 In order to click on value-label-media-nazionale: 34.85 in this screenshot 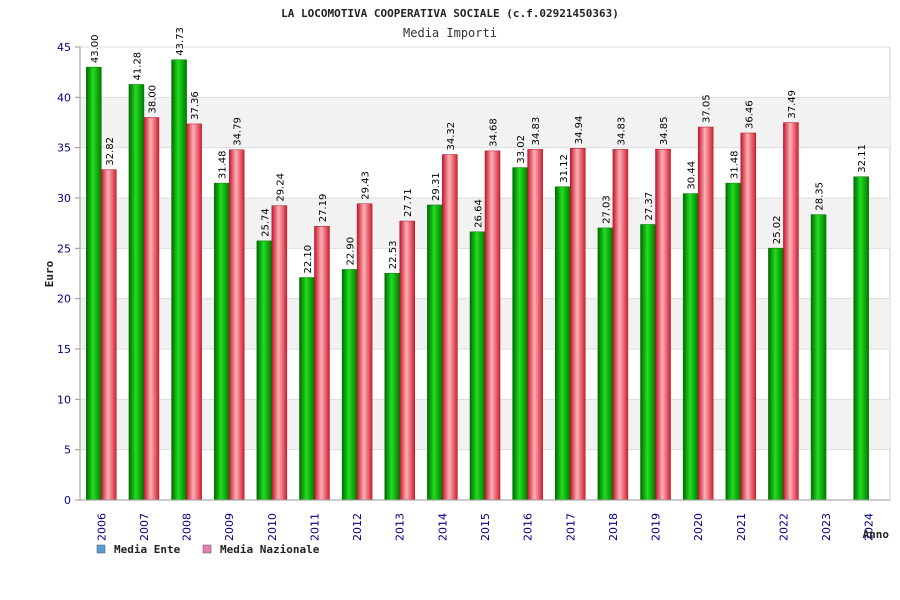, I will do `click(664, 131)`.